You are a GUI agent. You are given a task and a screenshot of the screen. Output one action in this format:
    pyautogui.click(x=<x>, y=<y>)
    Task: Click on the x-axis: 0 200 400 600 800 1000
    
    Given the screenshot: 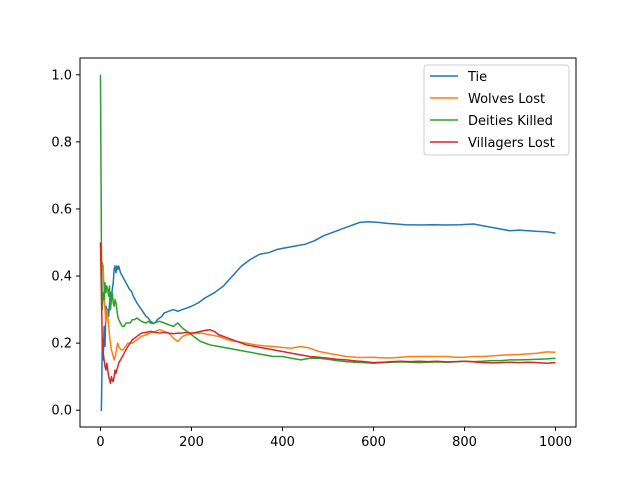 What is the action you would take?
    pyautogui.click(x=334, y=438)
    